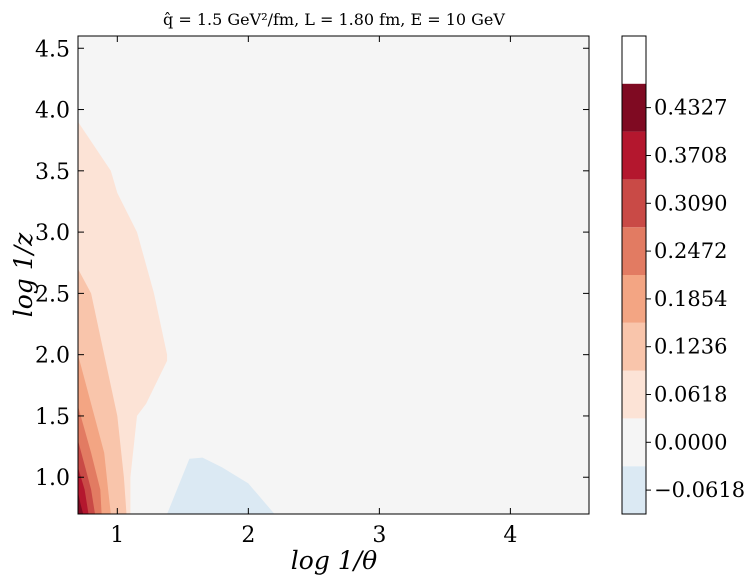 Image resolution: width=748 pixels, height=585 pixels. What do you see at coordinates (690, 395) in the screenshot?
I see `colorbar-tick-label: 0.0618` at bounding box center [690, 395].